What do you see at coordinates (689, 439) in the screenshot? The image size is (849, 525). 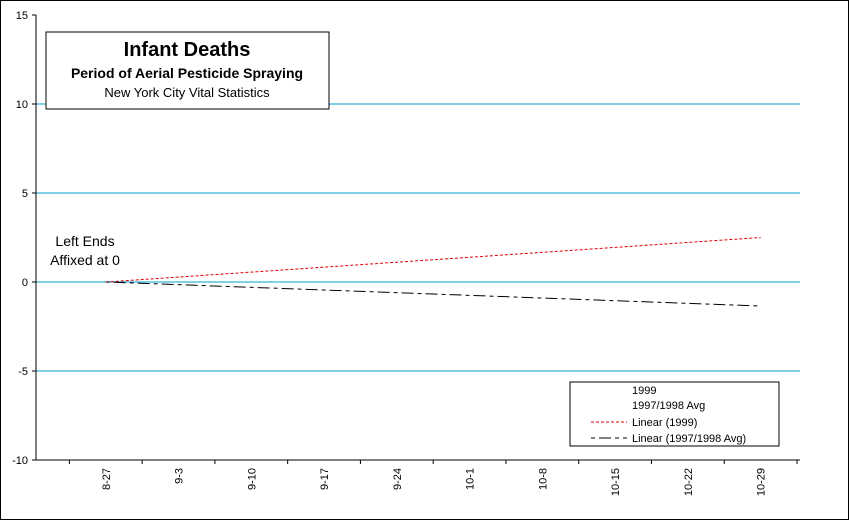 I see `legend-label-linear-avg: Linear (1997/1998 Avg)` at bounding box center [689, 439].